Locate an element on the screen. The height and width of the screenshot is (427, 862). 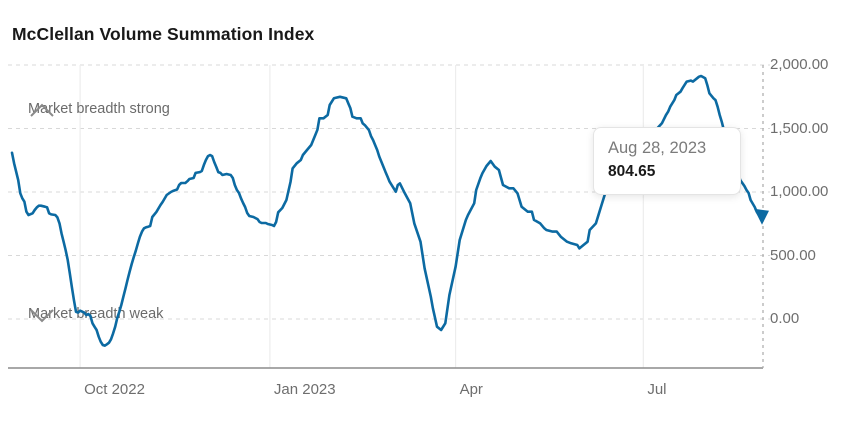
y-axis-label: 500.00 is located at coordinates (793, 255).